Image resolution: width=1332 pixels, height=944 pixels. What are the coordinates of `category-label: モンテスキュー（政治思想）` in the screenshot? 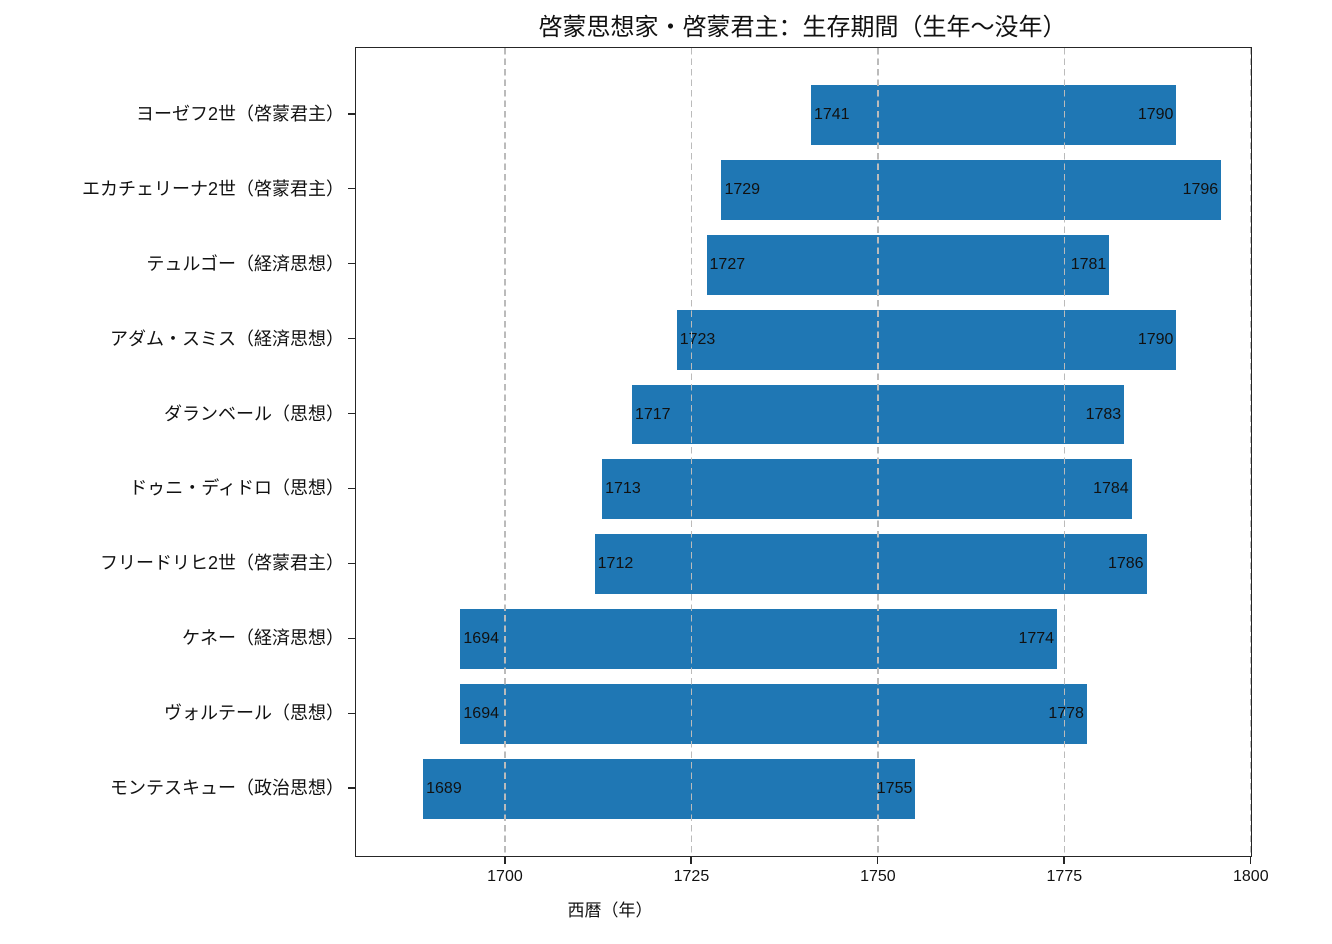 It's located at (227, 788).